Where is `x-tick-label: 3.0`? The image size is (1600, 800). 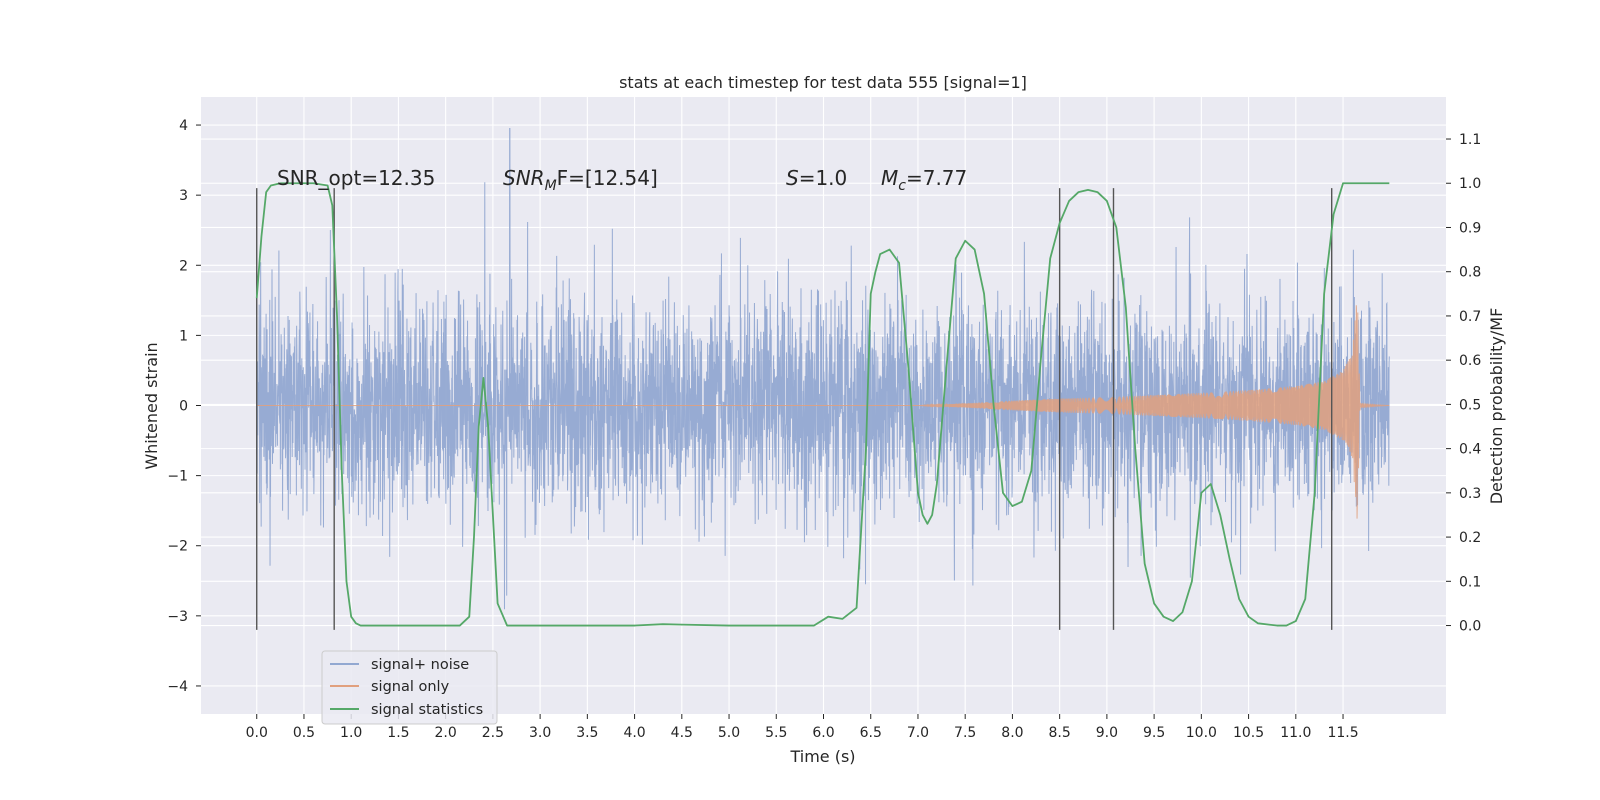
x-tick-label: 3.0 is located at coordinates (540, 733).